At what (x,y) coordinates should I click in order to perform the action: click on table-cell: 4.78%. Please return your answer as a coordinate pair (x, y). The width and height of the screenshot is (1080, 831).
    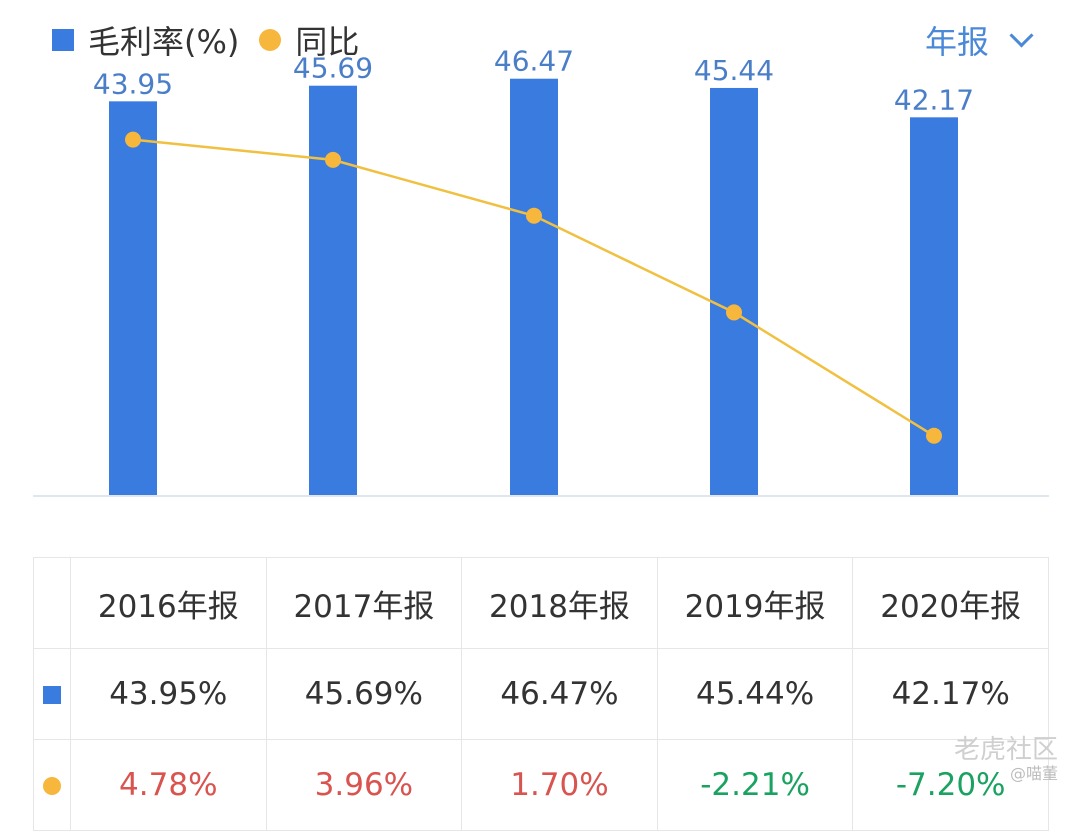
    Looking at the image, I should click on (168, 785).